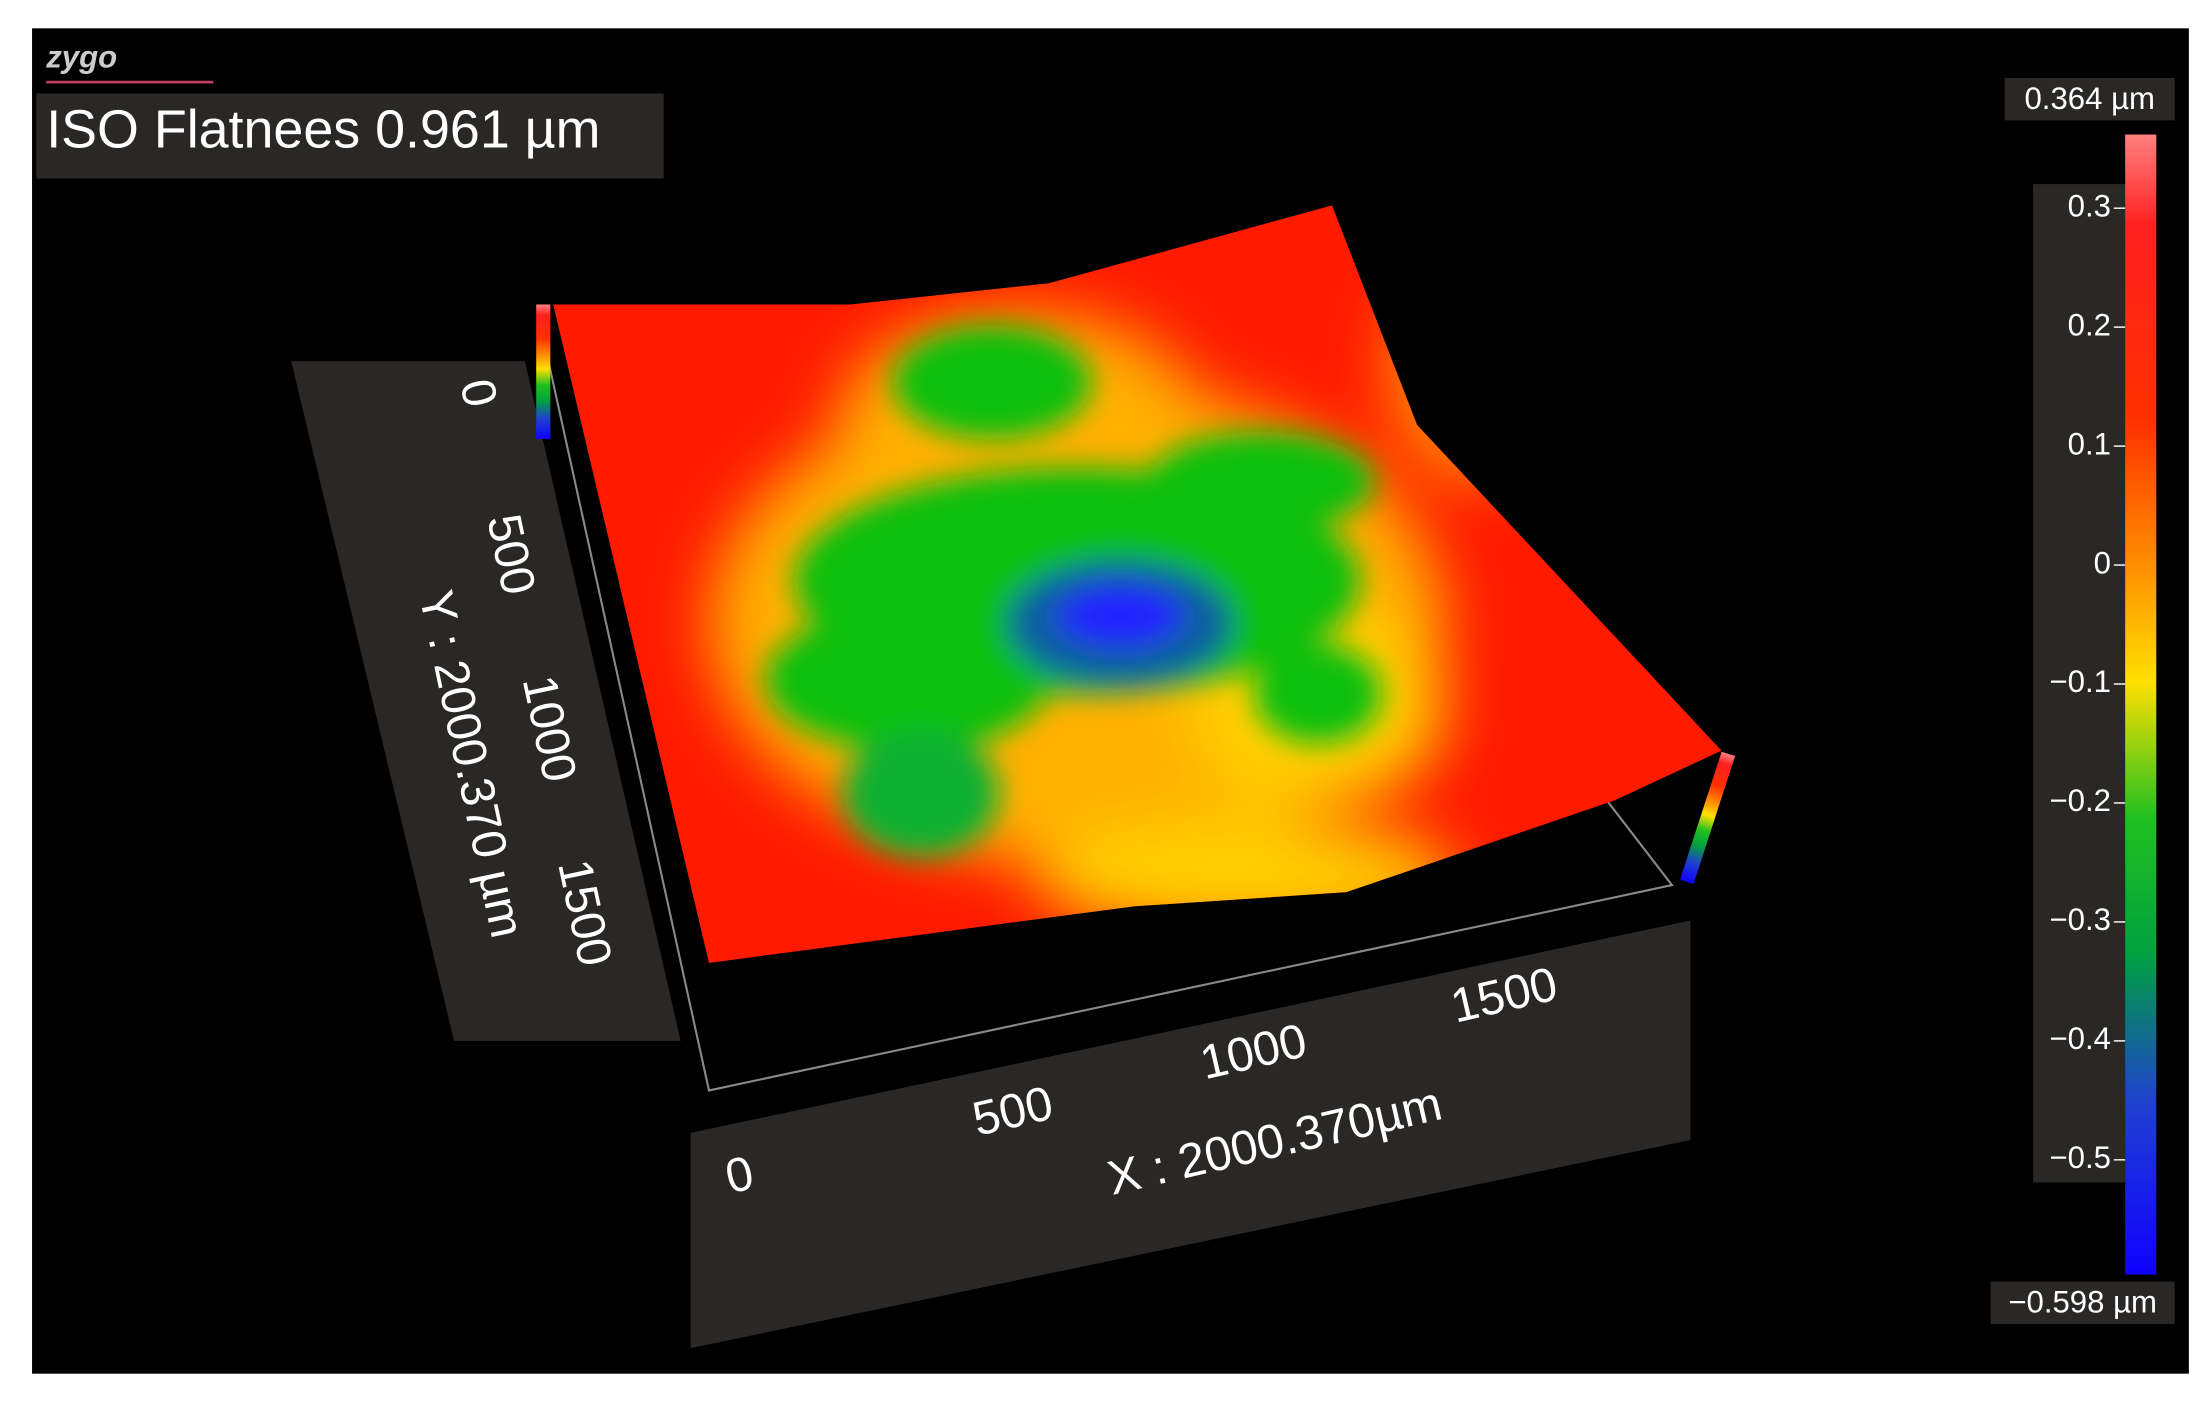  I want to click on colorbar-tick-label: 0.1, so click(2089, 443).